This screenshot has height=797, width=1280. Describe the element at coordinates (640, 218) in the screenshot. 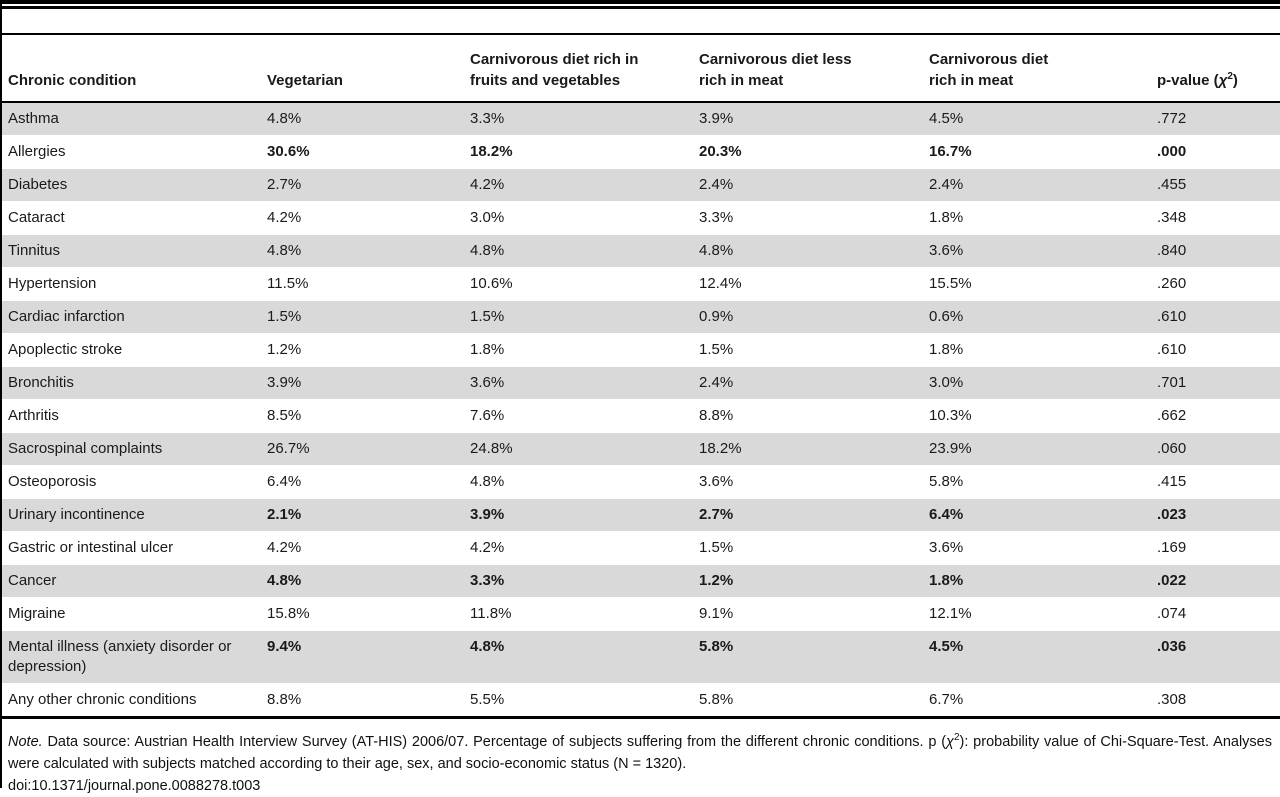

I see `table-row: Cataract 4.2% 3.0% 3.3% 1.8% .348` at that location.